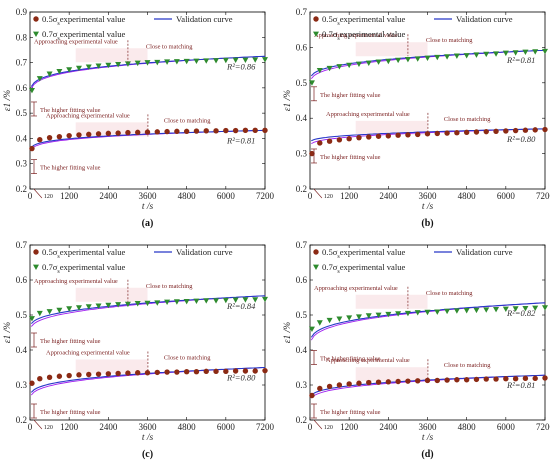 The image size is (550, 468). What do you see at coordinates (350, 412) in the screenshot?
I see `annotation-lower-higher: The higher fitting value` at bounding box center [350, 412].